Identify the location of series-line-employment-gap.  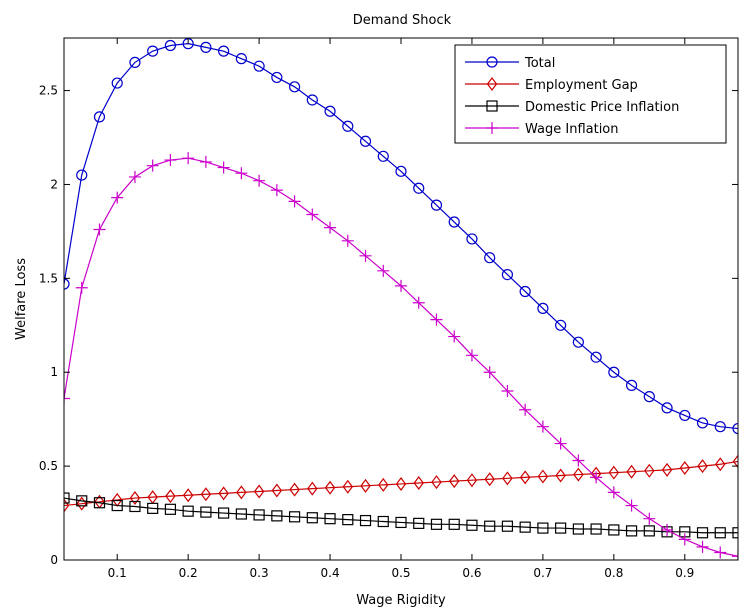
(401, 483).